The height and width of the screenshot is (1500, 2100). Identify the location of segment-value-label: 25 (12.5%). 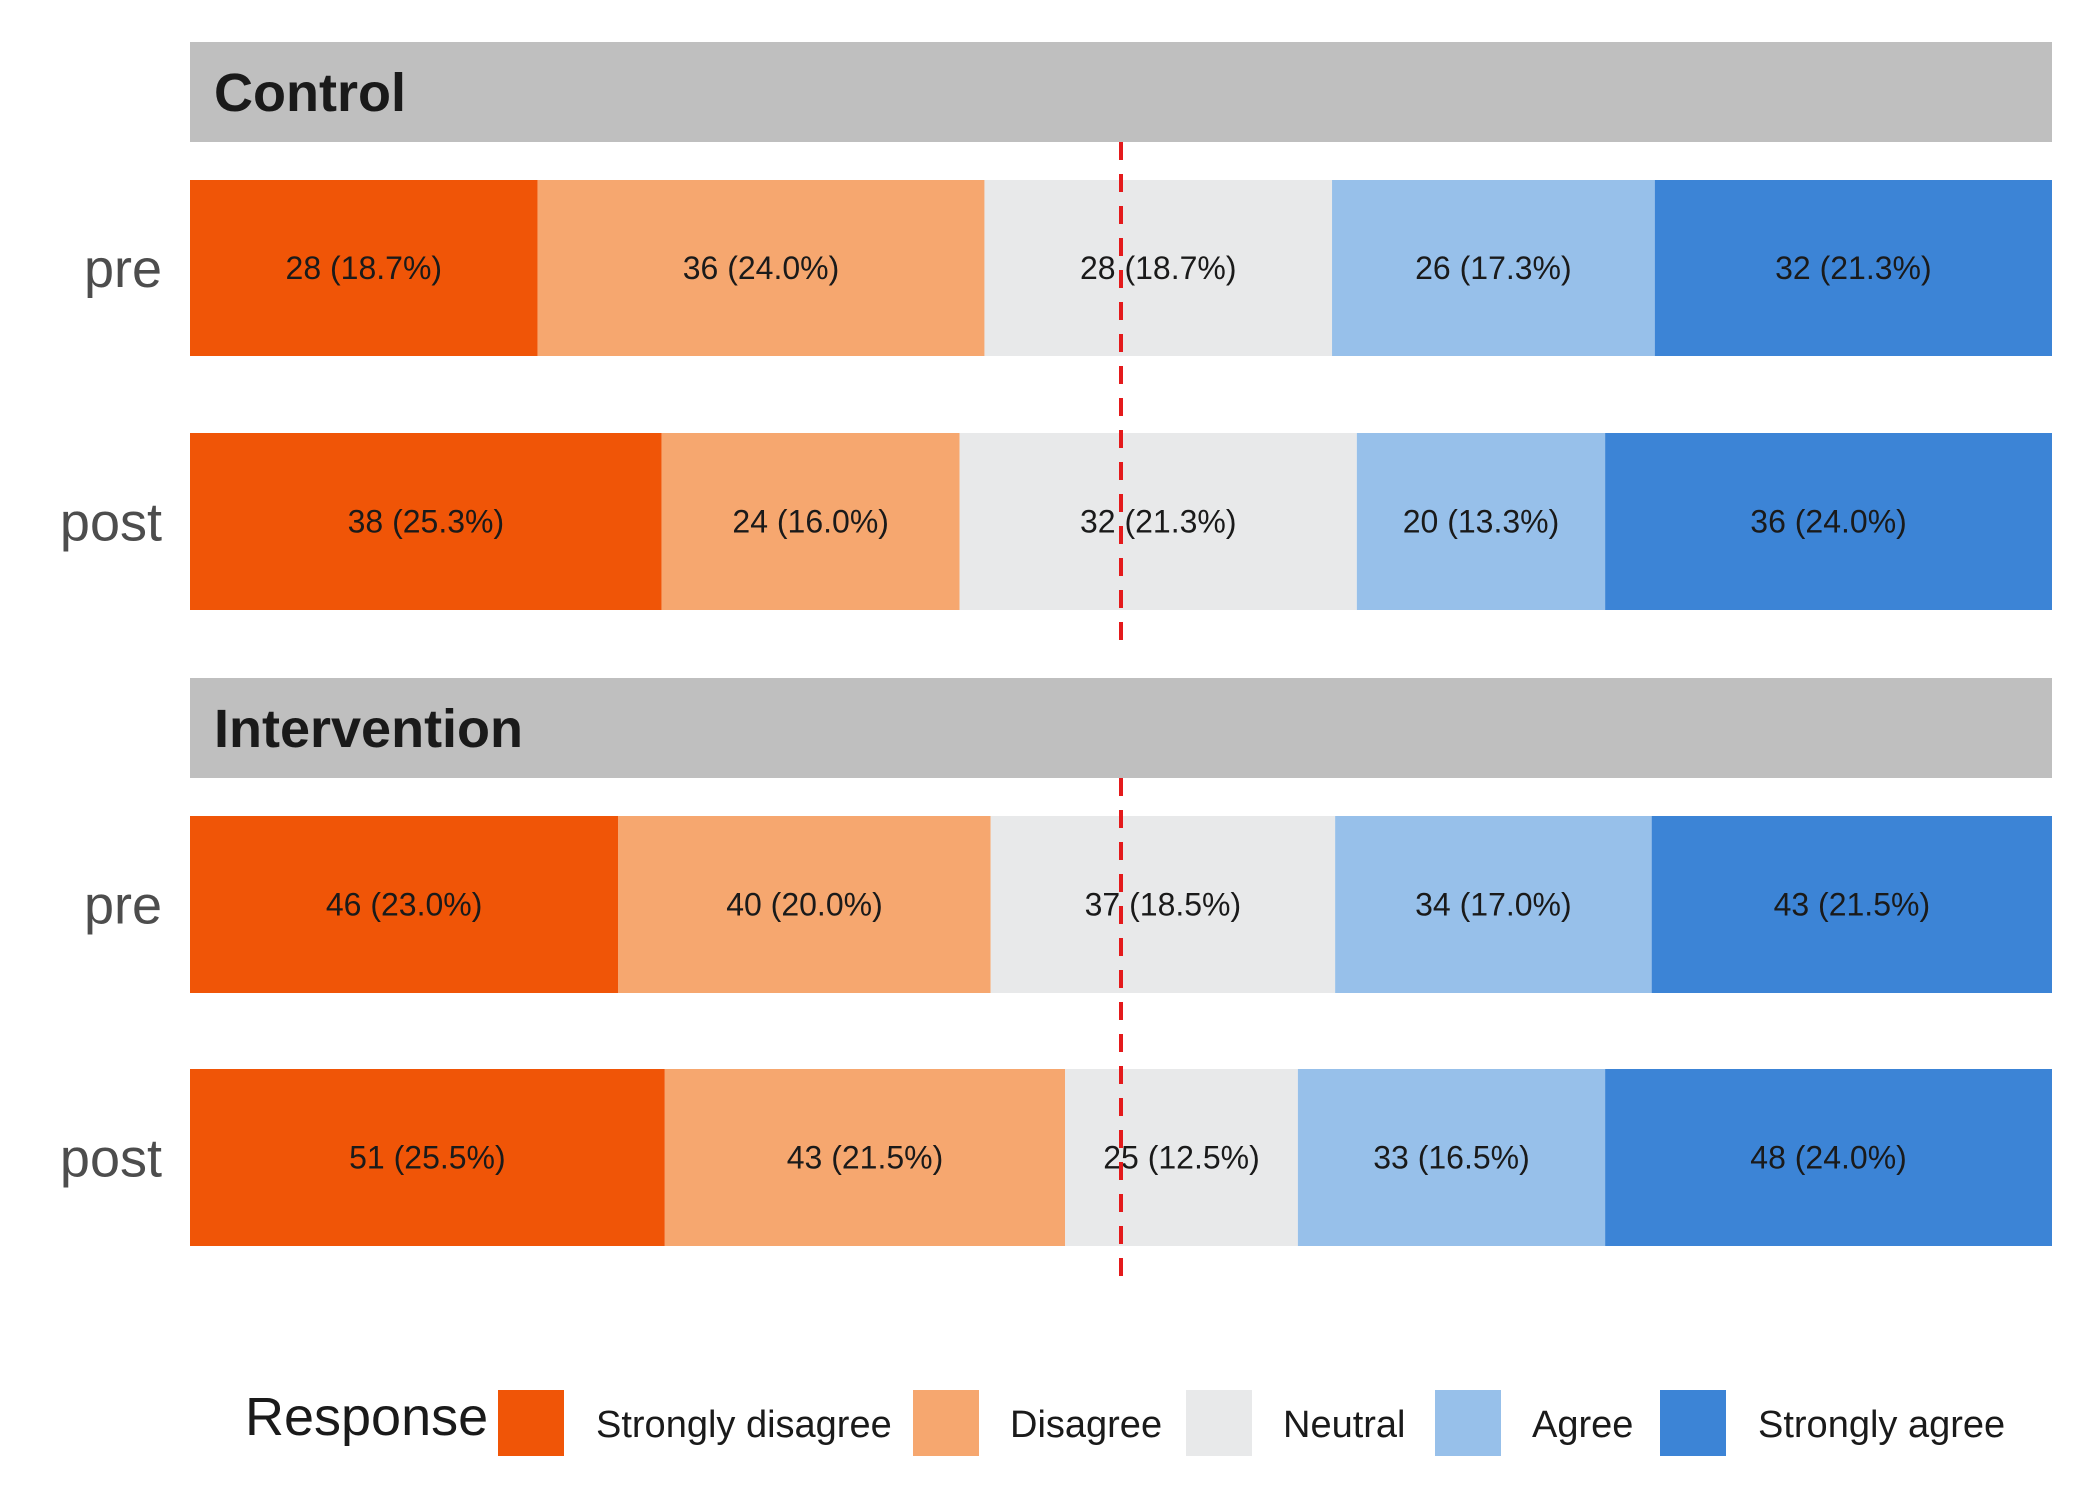
(1181, 1158).